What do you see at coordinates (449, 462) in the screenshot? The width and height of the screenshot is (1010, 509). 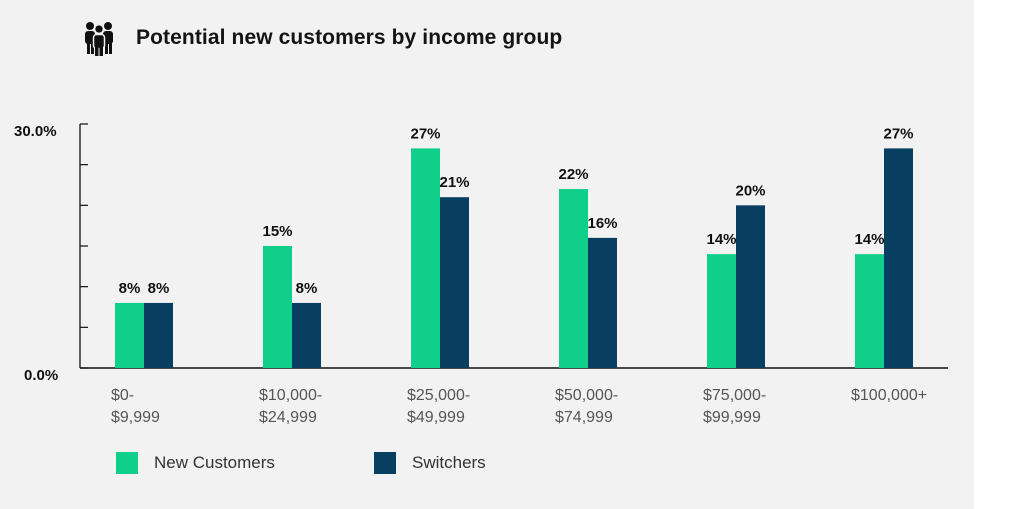 I see `legend-label-switchers: Switchers` at bounding box center [449, 462].